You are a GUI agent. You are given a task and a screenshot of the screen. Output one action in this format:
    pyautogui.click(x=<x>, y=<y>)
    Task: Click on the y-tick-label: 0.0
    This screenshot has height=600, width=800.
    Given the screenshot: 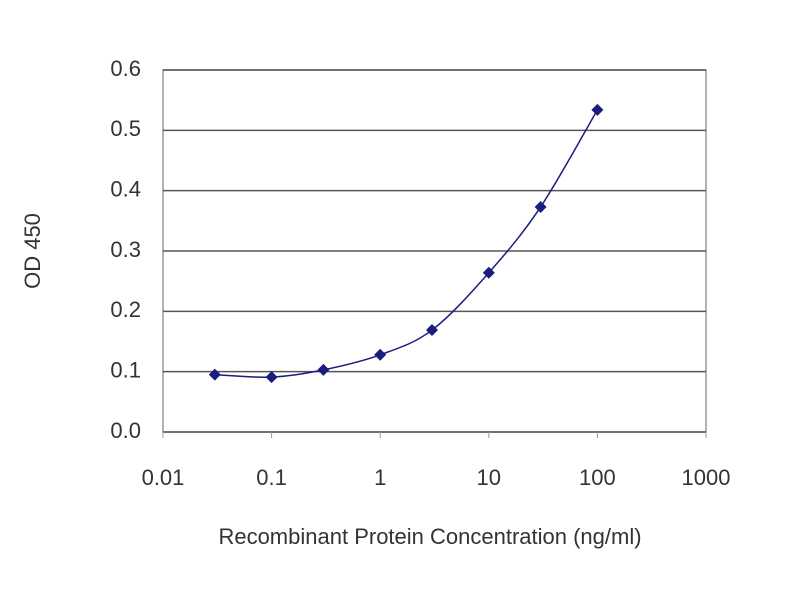 What is the action you would take?
    pyautogui.click(x=125, y=430)
    